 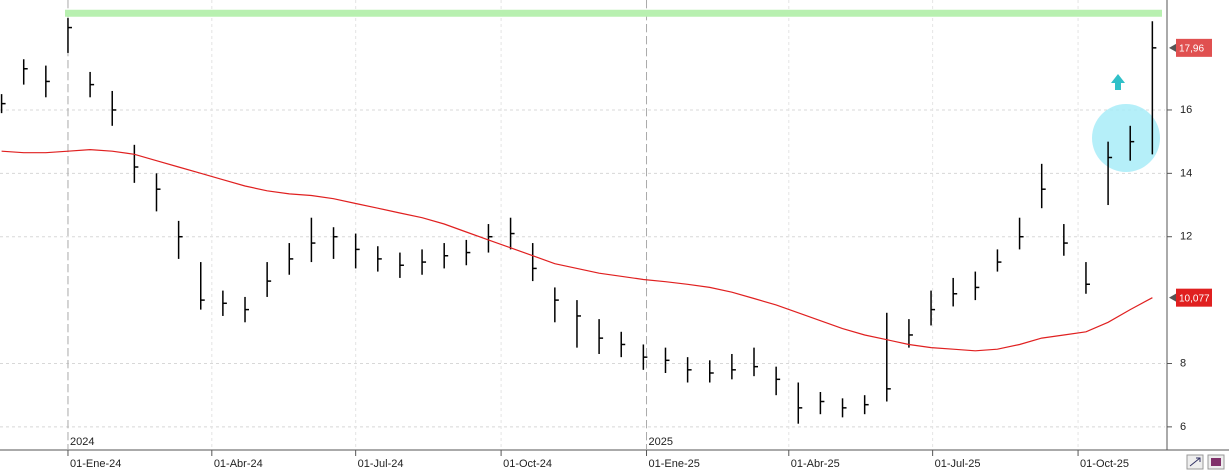 I want to click on y-tick-label: 6, so click(x=1183, y=427).